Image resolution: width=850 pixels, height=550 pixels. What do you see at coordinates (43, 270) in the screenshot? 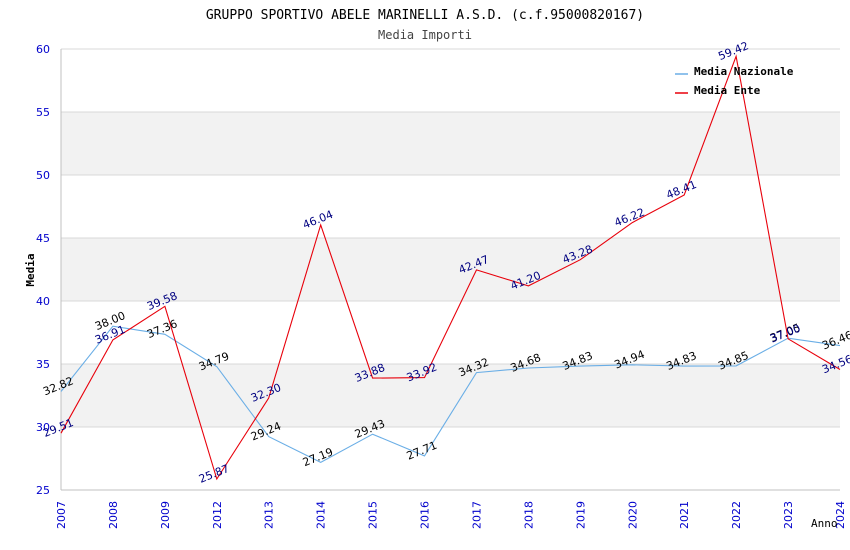
I see `y-tick-labels: 25 30 35 40 45 50 55 60` at bounding box center [43, 270].